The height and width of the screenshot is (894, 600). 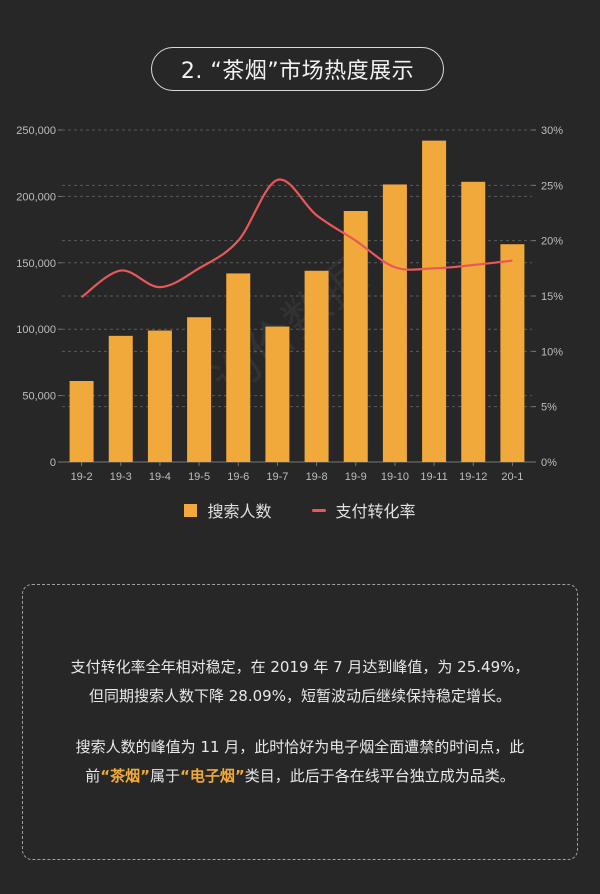 What do you see at coordinates (549, 463) in the screenshot?
I see `right-axis-tick: 0%` at bounding box center [549, 463].